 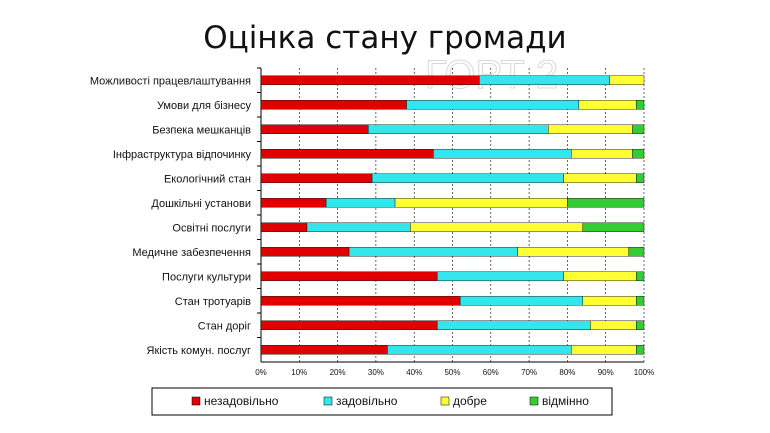 What do you see at coordinates (213, 302) in the screenshot?
I see `category-label: Стан тротуарів` at bounding box center [213, 302].